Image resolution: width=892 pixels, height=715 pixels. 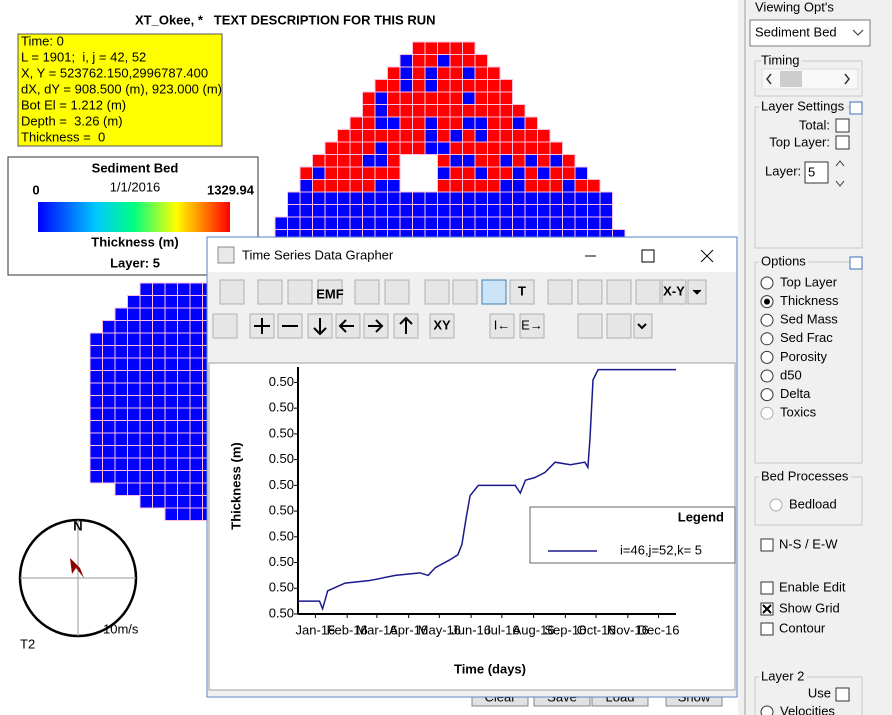 What do you see at coordinates (810, 79) in the screenshot?
I see `scrollbar` at bounding box center [810, 79].